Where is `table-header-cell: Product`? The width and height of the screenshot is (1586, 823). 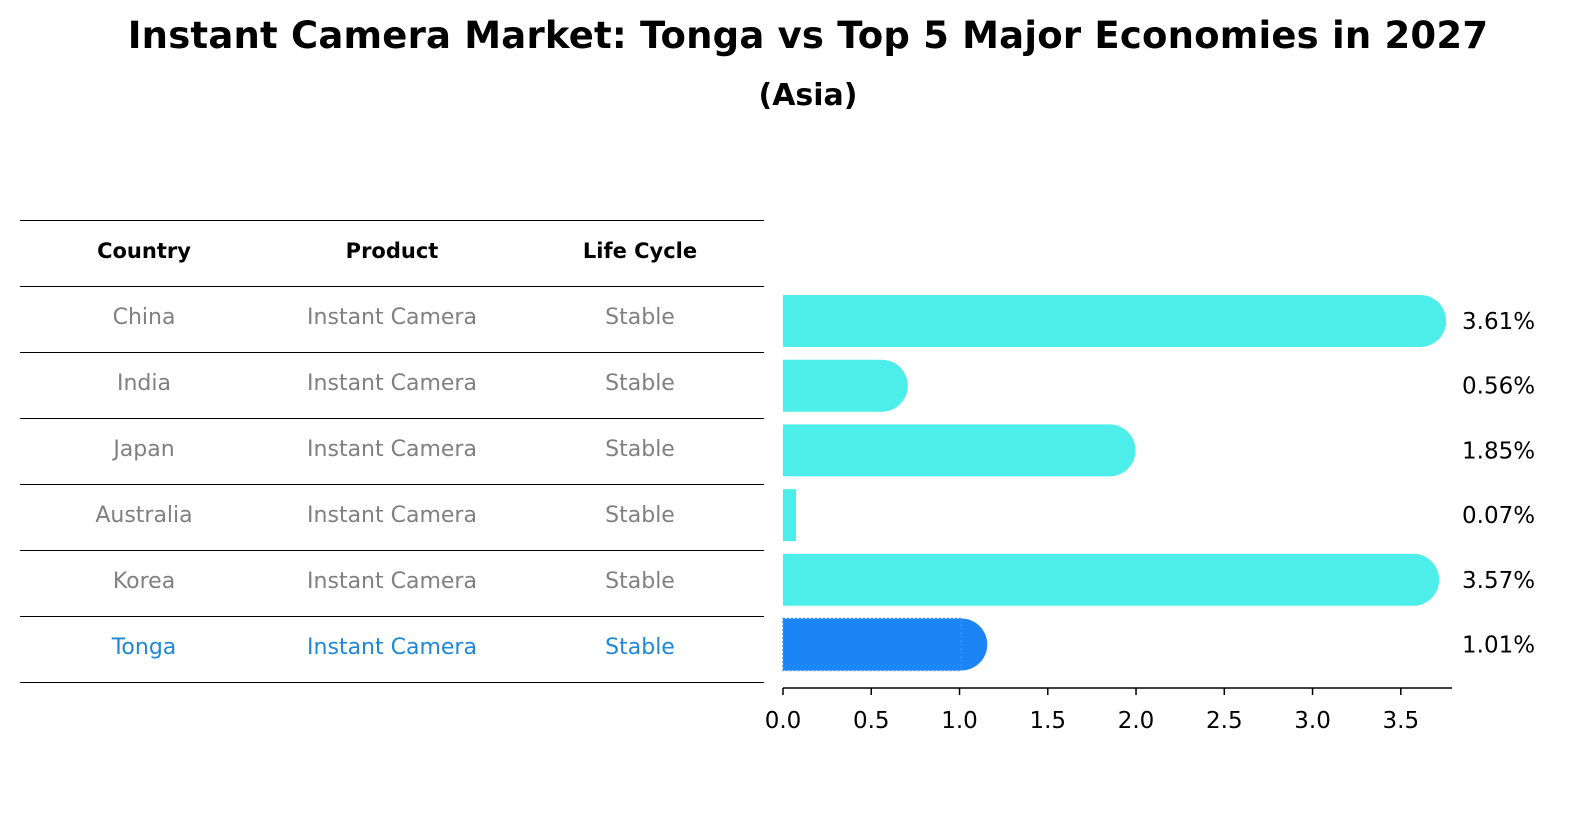 table-header-cell: Product is located at coordinates (392, 251).